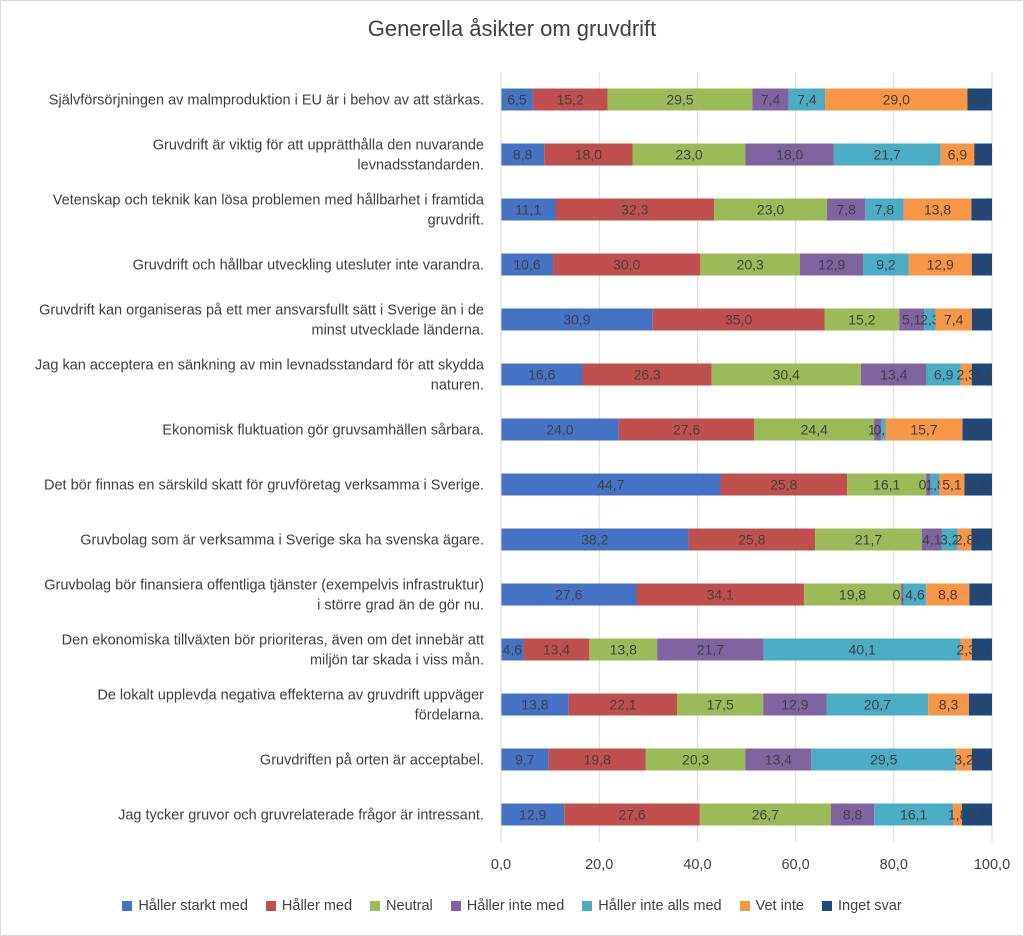 This screenshot has height=936, width=1024. What do you see at coordinates (861, 320) in the screenshot?
I see `data-label: 15,2` at bounding box center [861, 320].